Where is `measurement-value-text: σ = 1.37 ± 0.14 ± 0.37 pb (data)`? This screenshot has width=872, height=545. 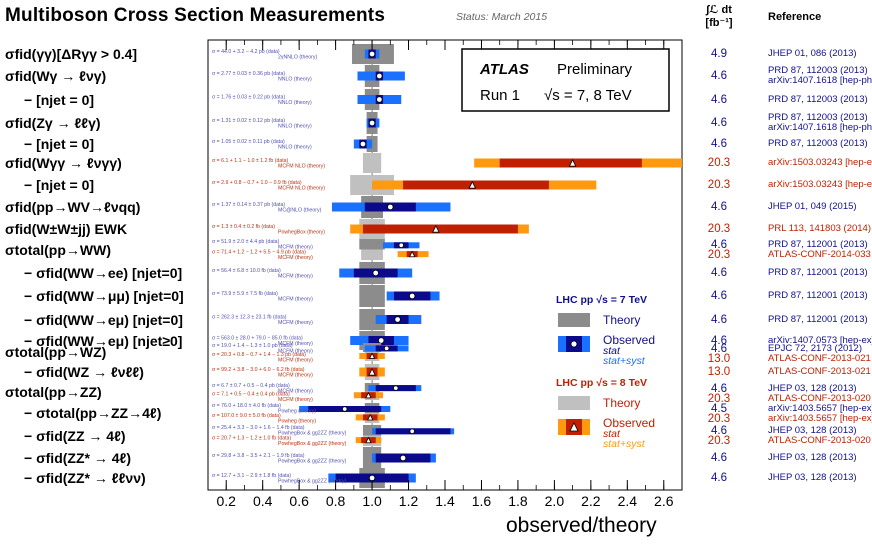
measurement-value-text: σ = 1.37 ± 0.14 ± 0.37 pb (data) is located at coordinates (248, 205).